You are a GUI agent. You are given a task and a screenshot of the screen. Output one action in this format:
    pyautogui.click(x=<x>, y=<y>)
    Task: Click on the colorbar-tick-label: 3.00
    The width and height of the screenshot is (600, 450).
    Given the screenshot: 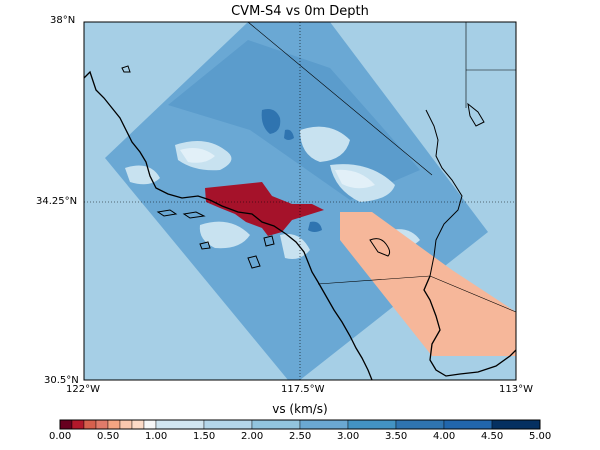 What is the action you would take?
    pyautogui.click(x=348, y=436)
    